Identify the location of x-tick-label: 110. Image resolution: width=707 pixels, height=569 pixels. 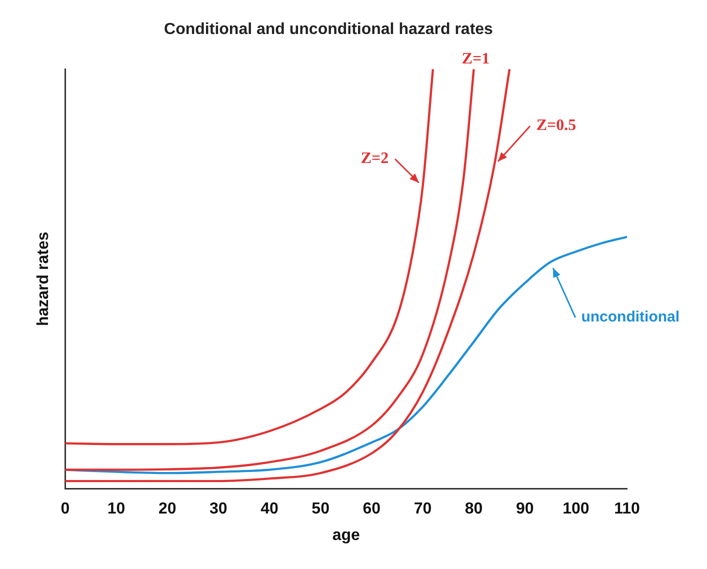
(627, 509).